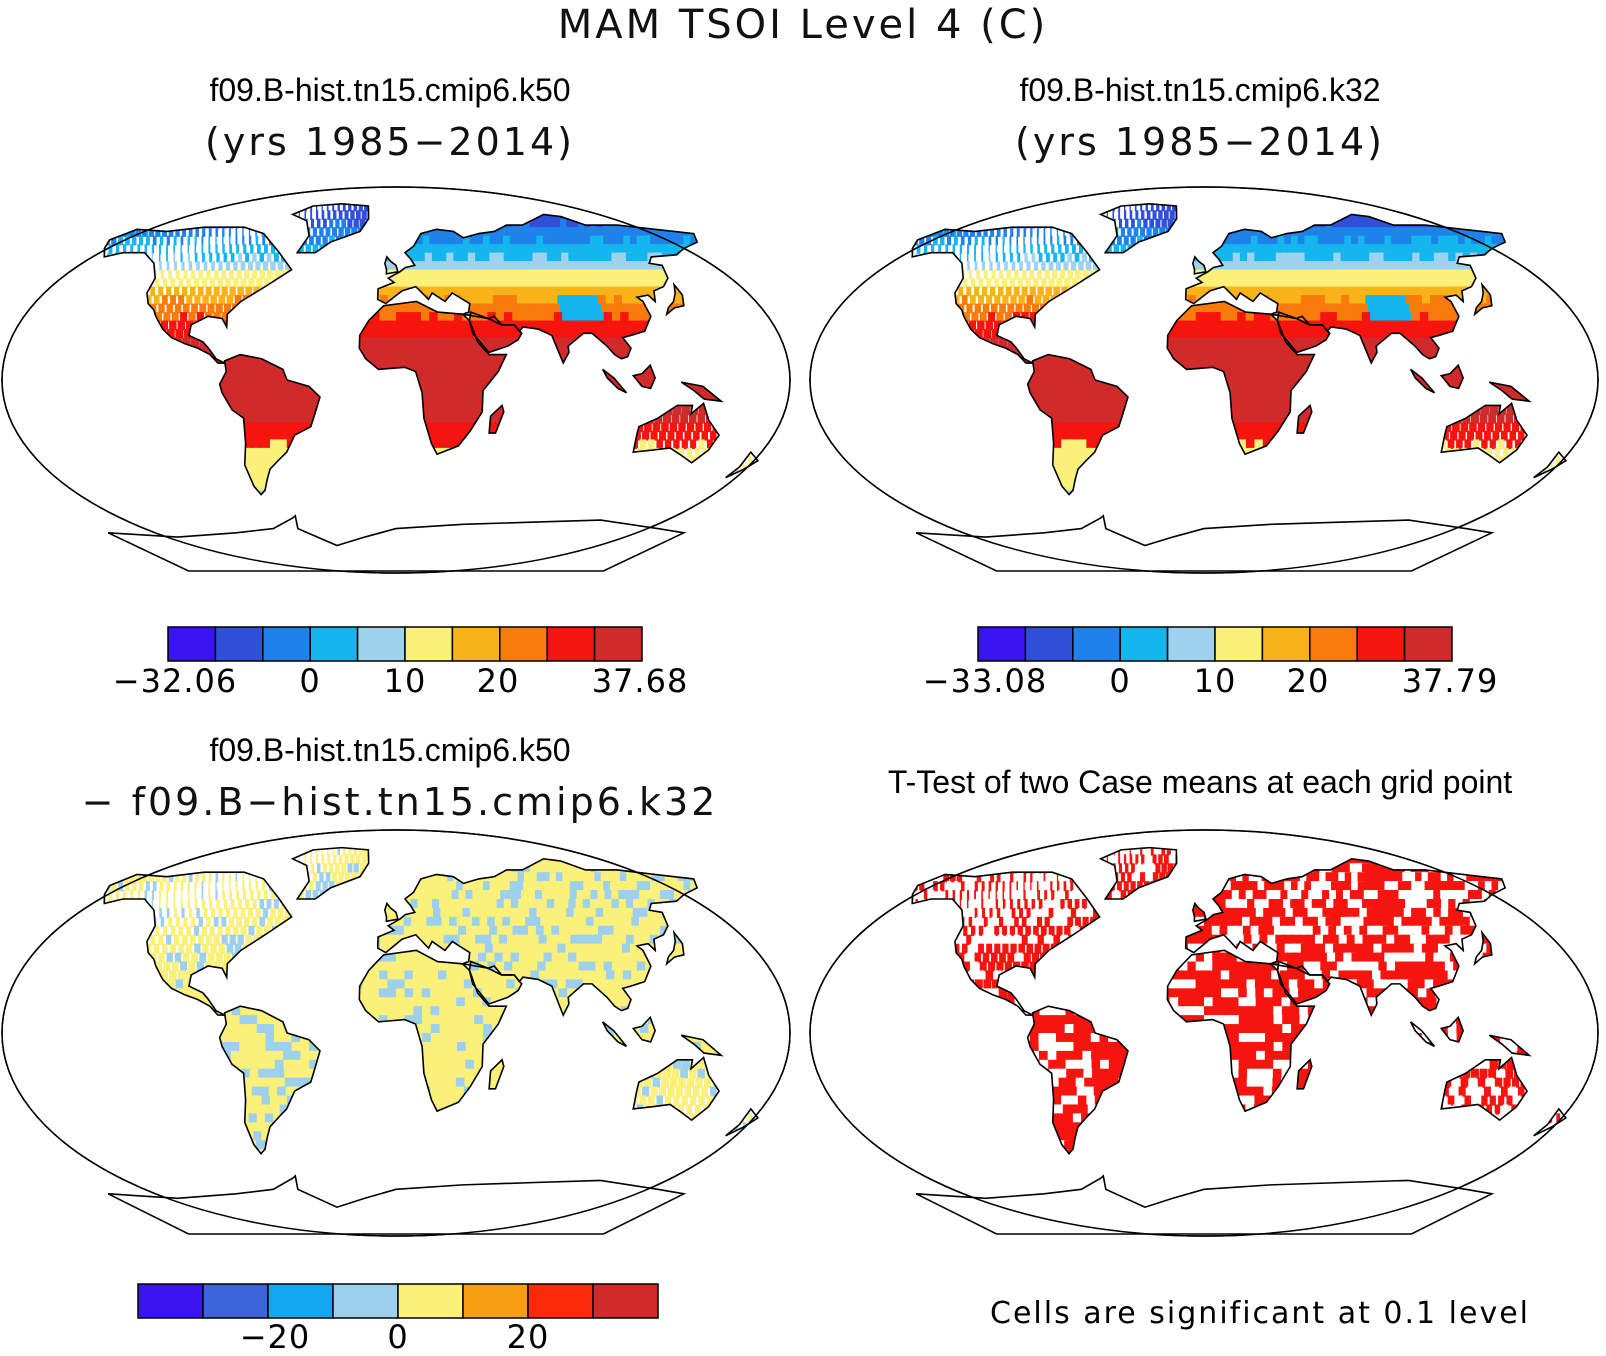 The width and height of the screenshot is (1606, 1356). I want to click on panel3-subtitle: − f09.B−hist.tn15.cmip6.k32, so click(400, 802).